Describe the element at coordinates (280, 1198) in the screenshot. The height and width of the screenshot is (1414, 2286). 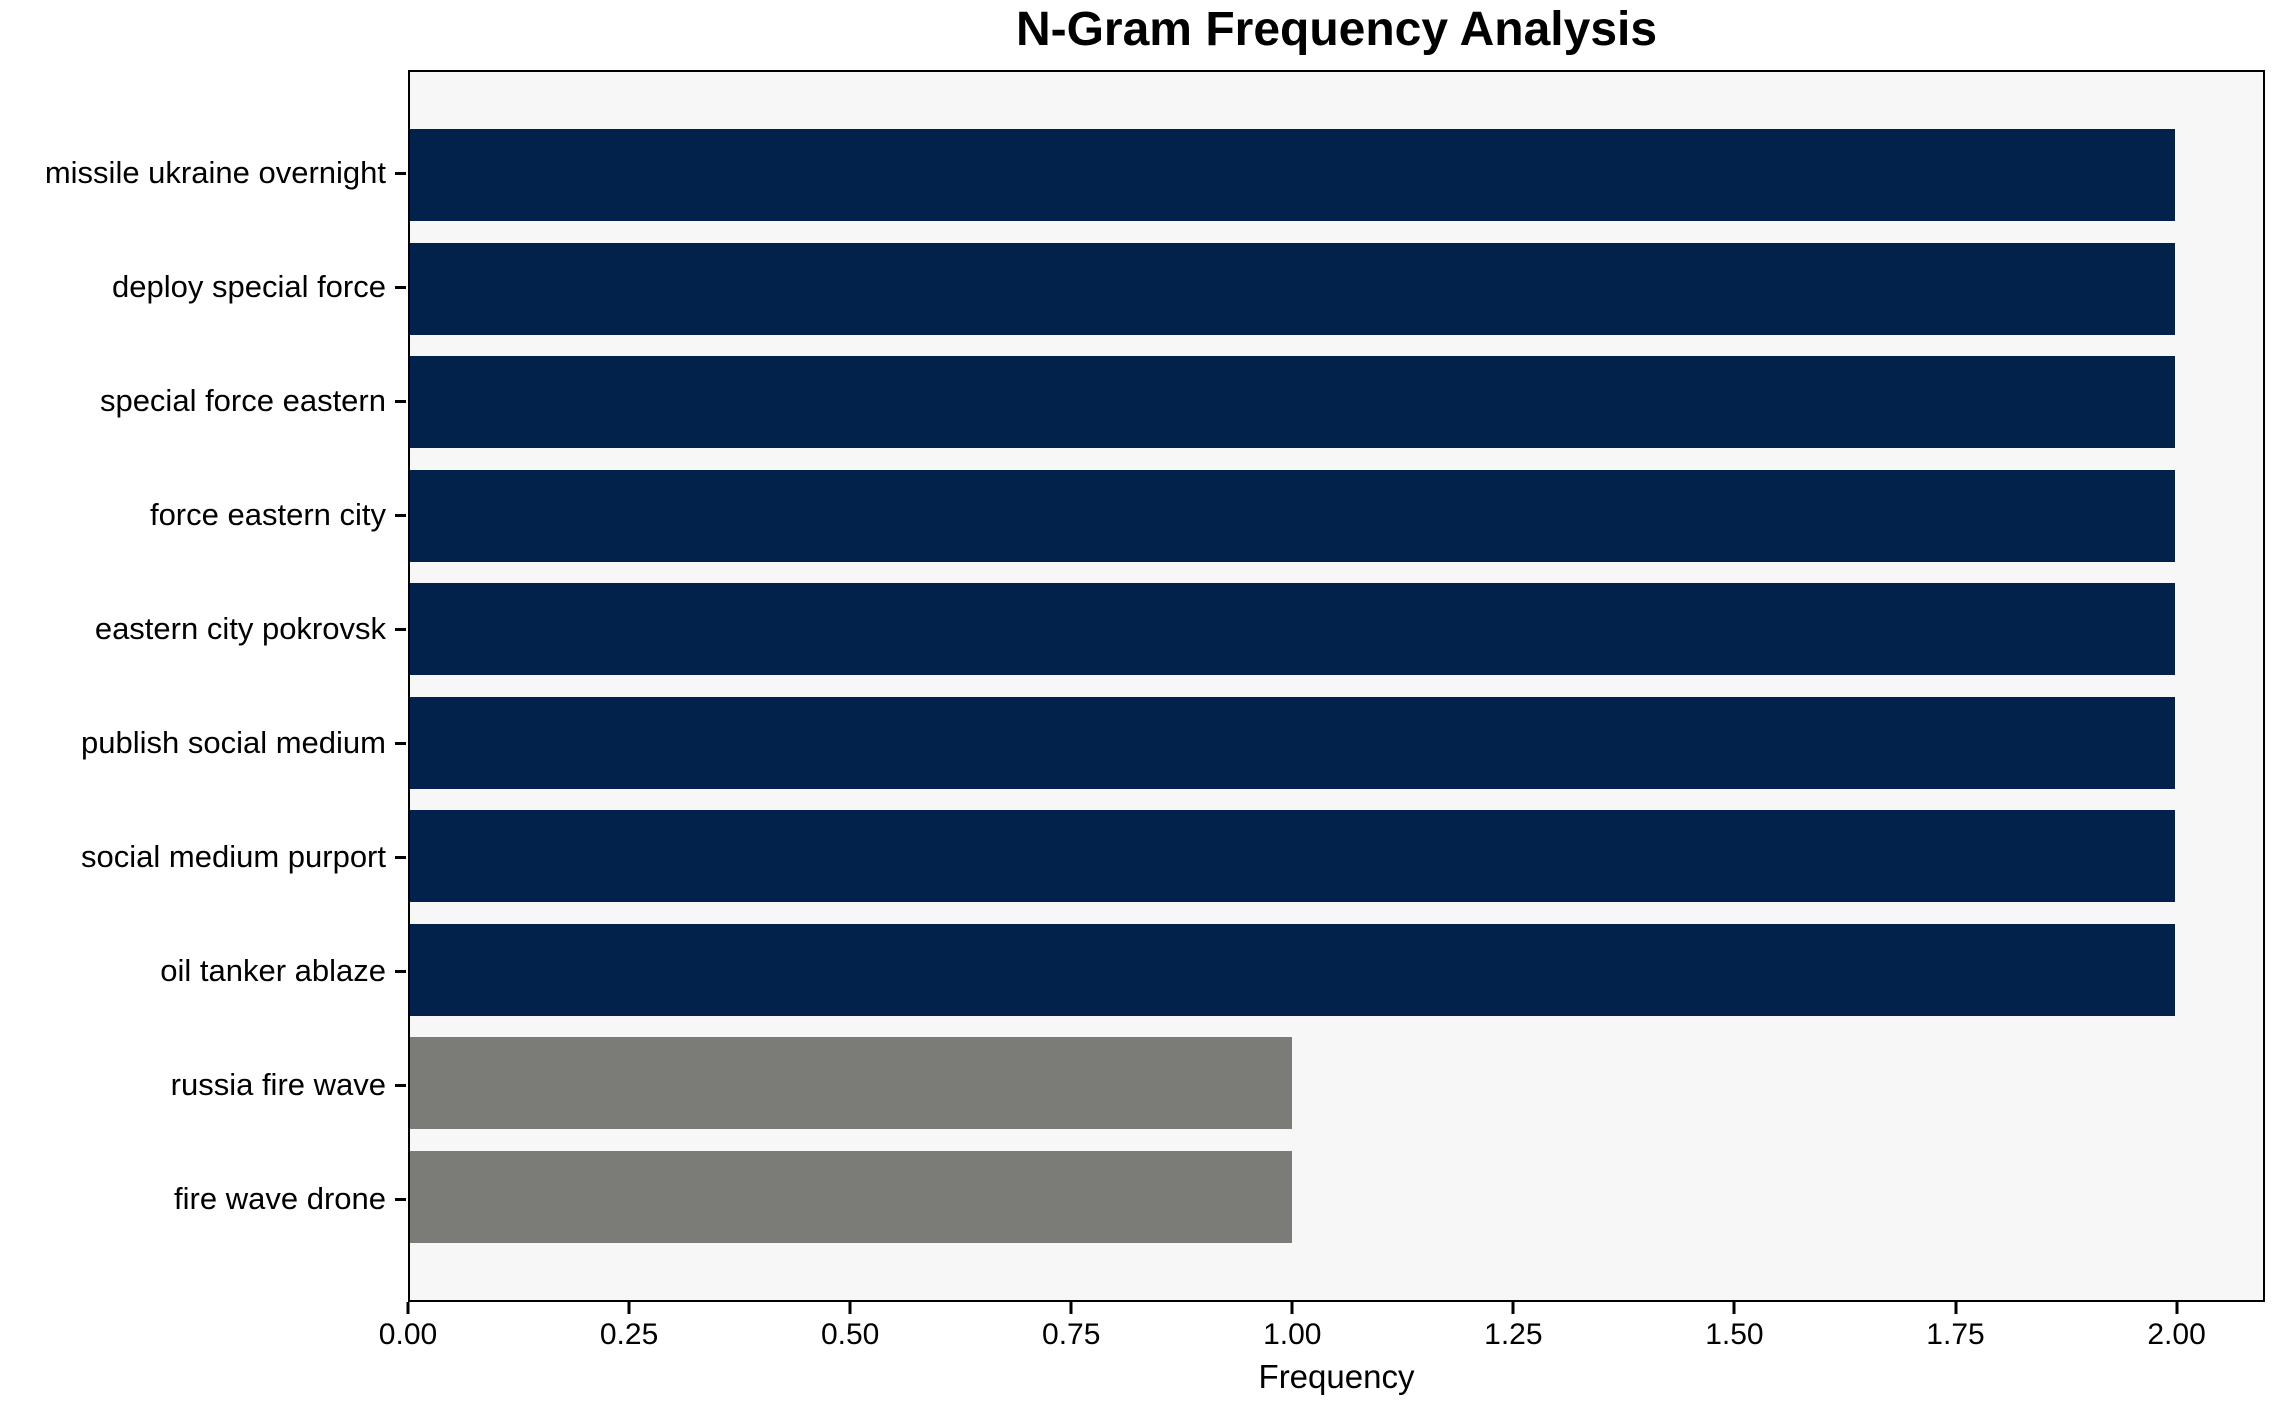
I see `y-tick-label: fire wave drone` at that location.